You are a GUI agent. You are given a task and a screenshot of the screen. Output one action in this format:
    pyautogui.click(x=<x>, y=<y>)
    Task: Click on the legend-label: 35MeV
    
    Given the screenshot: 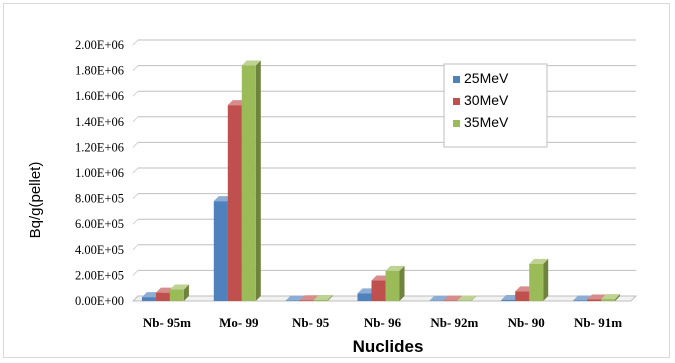 What is the action you would take?
    pyautogui.click(x=486, y=122)
    